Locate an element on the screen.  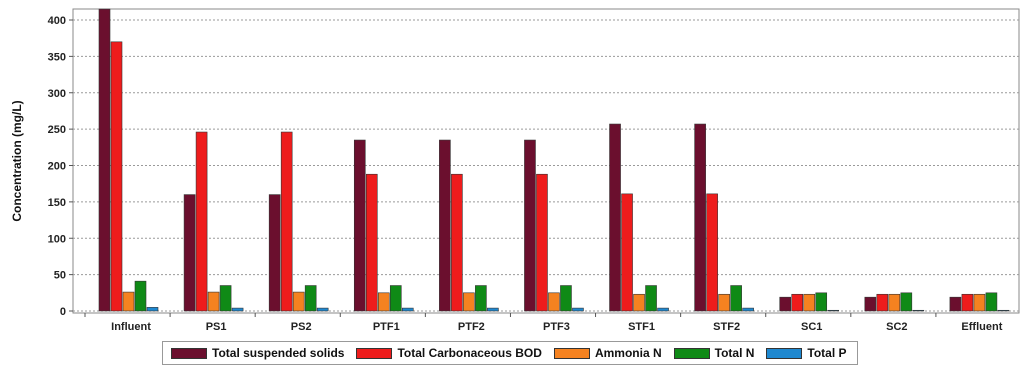
y-tick-label: 200 is located at coordinates (57, 167).